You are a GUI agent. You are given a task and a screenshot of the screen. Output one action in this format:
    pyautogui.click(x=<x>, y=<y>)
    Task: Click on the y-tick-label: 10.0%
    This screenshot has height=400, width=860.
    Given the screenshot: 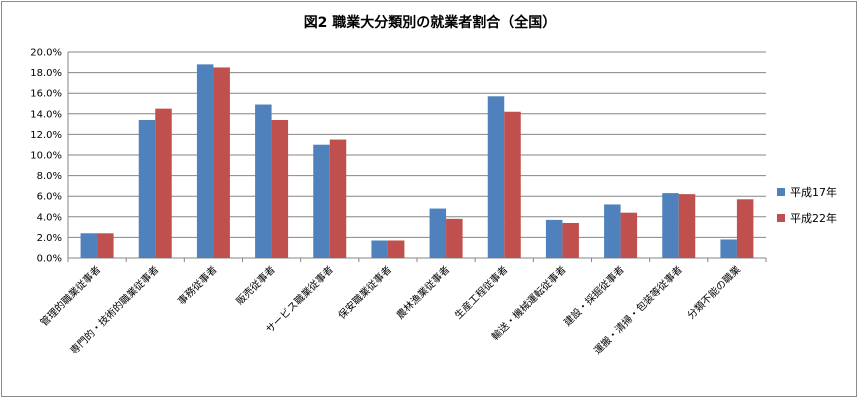 What is the action you would take?
    pyautogui.click(x=46, y=156)
    